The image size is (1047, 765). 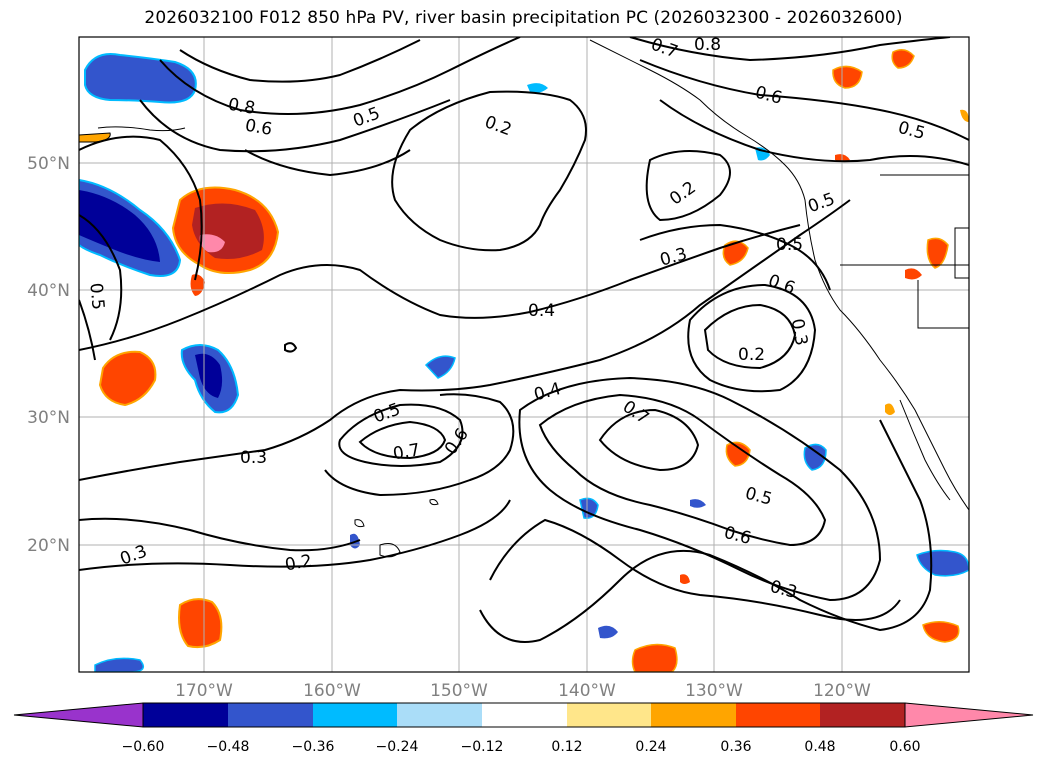 I want to click on lat-tick-label: 40°N, so click(x=48, y=291).